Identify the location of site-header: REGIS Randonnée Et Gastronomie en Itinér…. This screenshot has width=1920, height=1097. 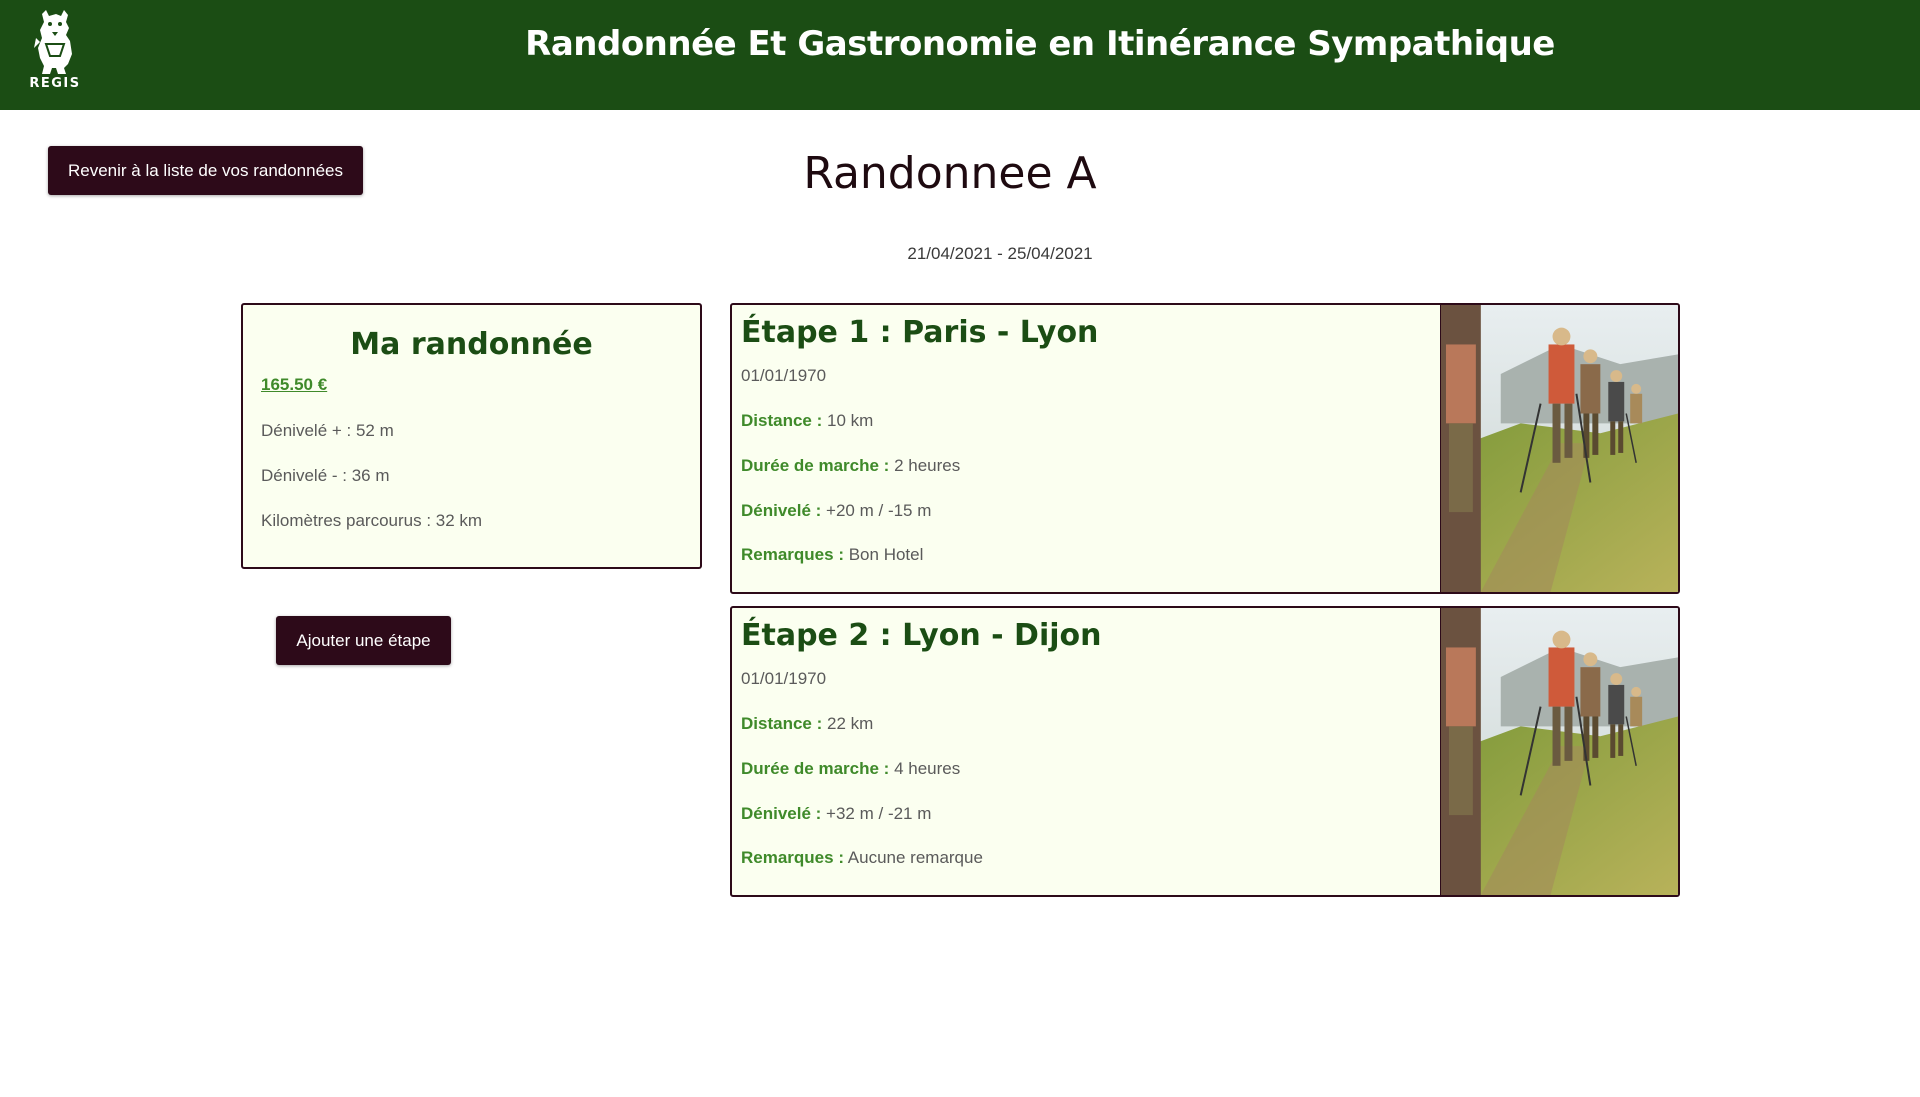
(960, 55).